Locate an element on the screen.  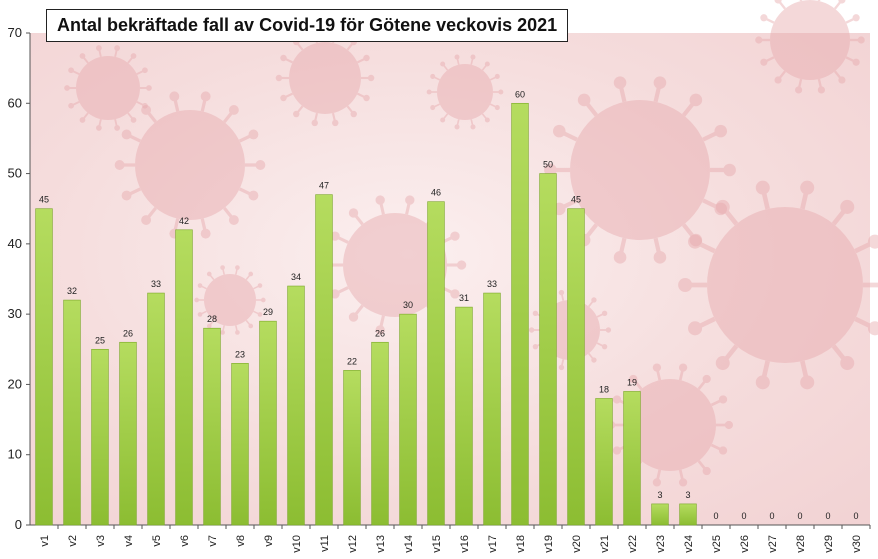
x-tick-label: v12 is located at coordinates (353, 544).